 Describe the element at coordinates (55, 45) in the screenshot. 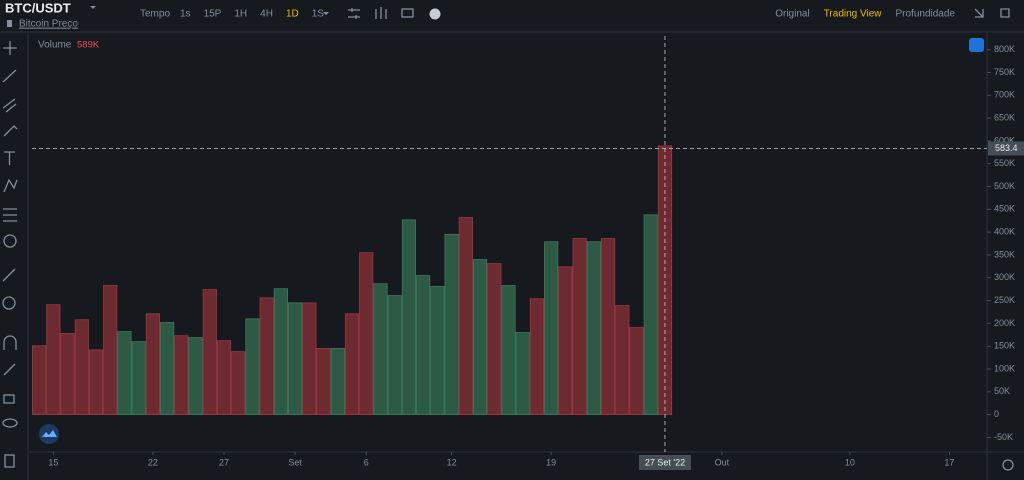

I see `legend-name: Volume` at that location.